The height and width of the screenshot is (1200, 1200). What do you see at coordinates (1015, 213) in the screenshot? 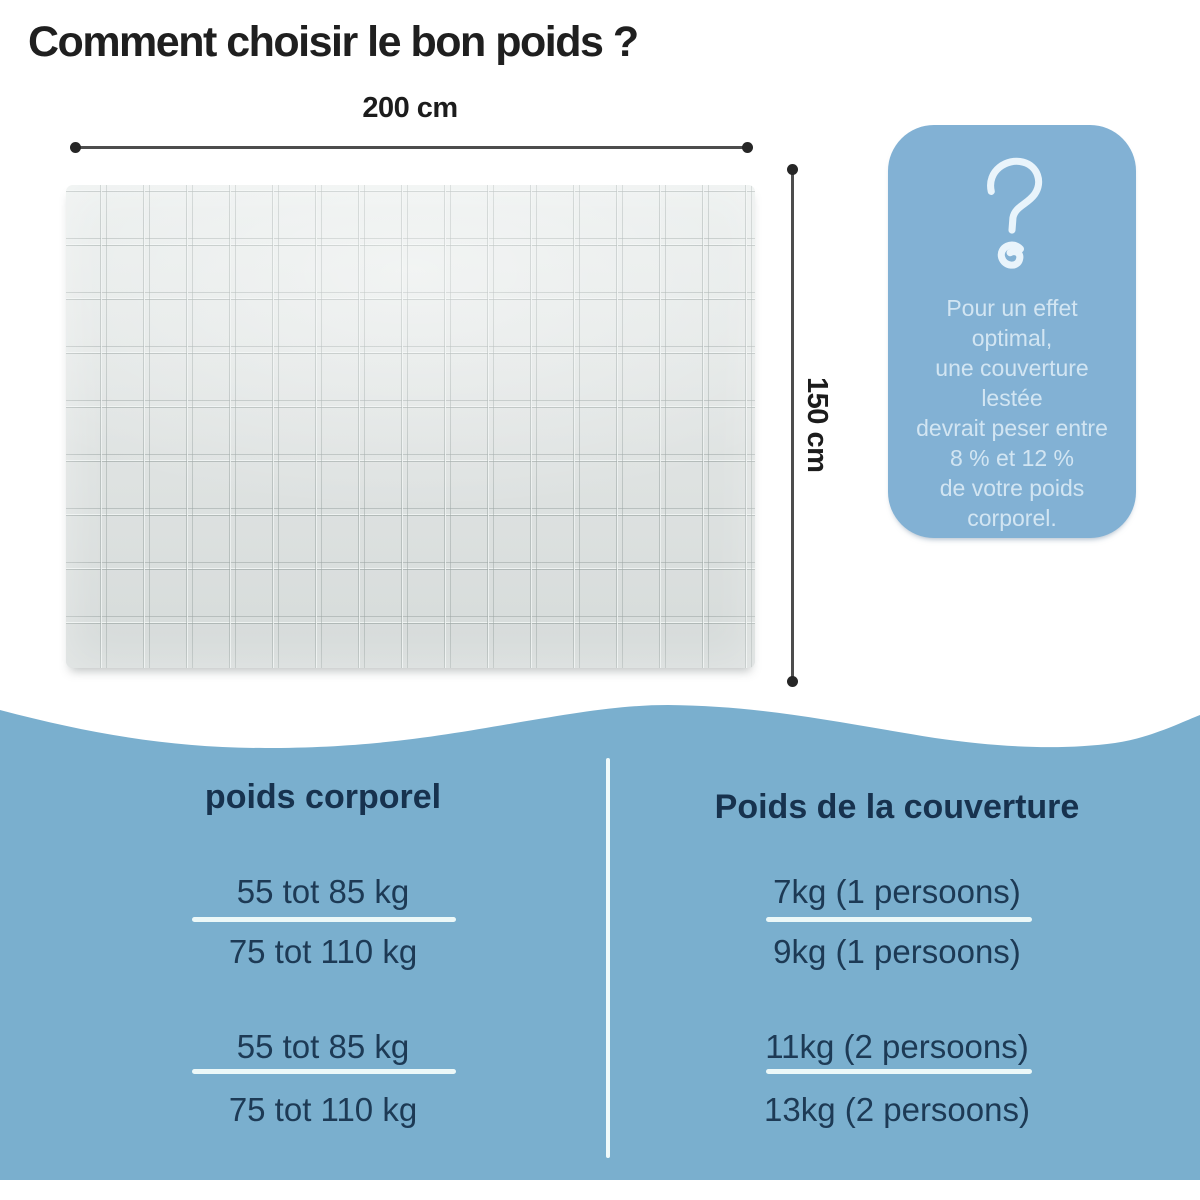
I see `question-mark-icon` at bounding box center [1015, 213].